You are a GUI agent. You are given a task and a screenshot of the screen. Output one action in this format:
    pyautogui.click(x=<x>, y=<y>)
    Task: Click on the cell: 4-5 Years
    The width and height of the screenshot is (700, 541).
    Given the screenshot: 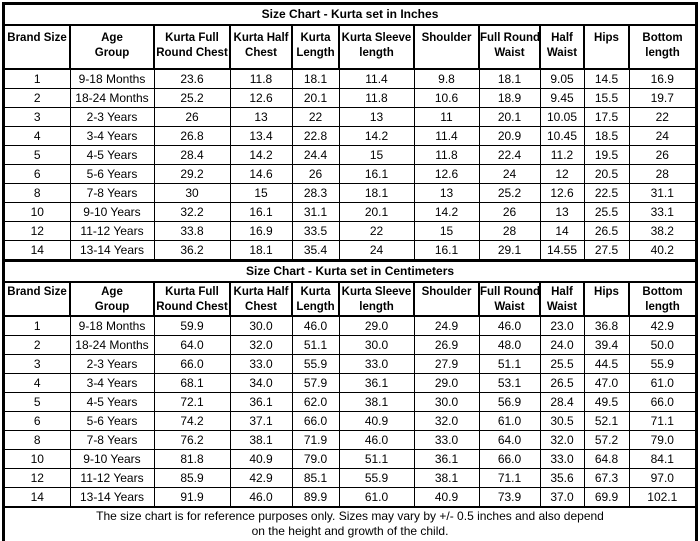 What is the action you would take?
    pyautogui.click(x=112, y=402)
    